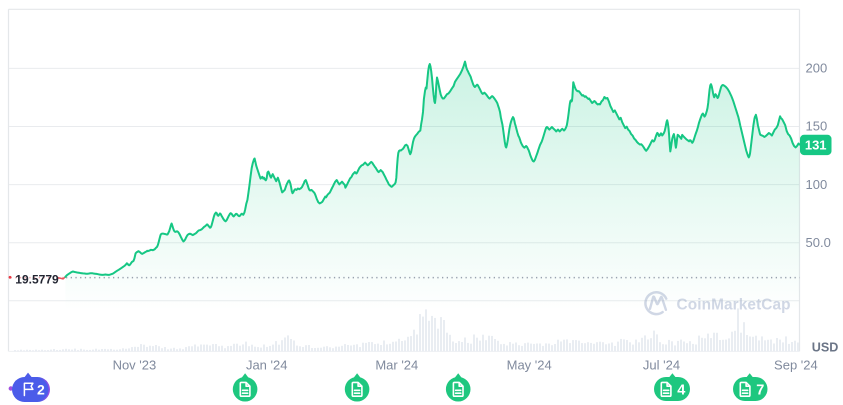 This screenshot has height=405, width=843. Describe the element at coordinates (734, 304) in the screenshot. I see `svg-text: CoinMarketCap` at that location.